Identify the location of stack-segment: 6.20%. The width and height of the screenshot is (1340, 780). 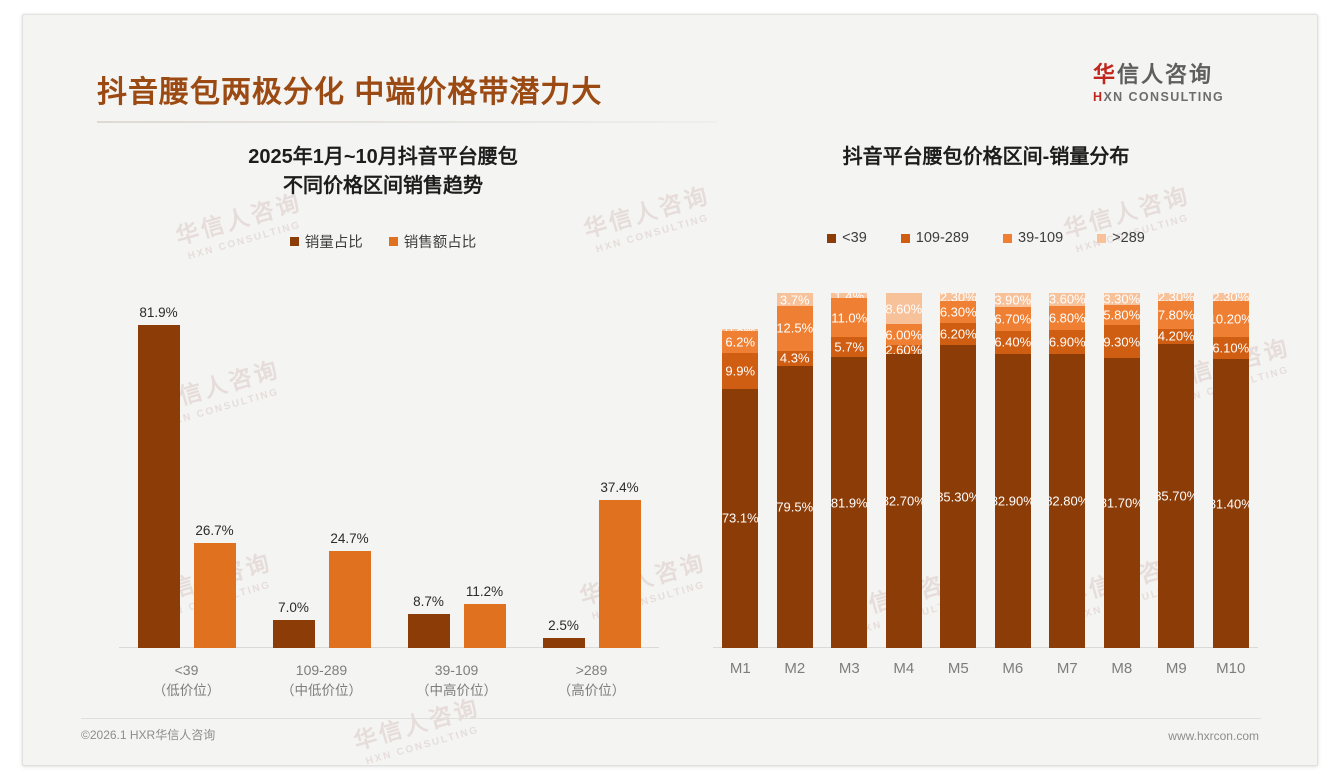
(958, 334).